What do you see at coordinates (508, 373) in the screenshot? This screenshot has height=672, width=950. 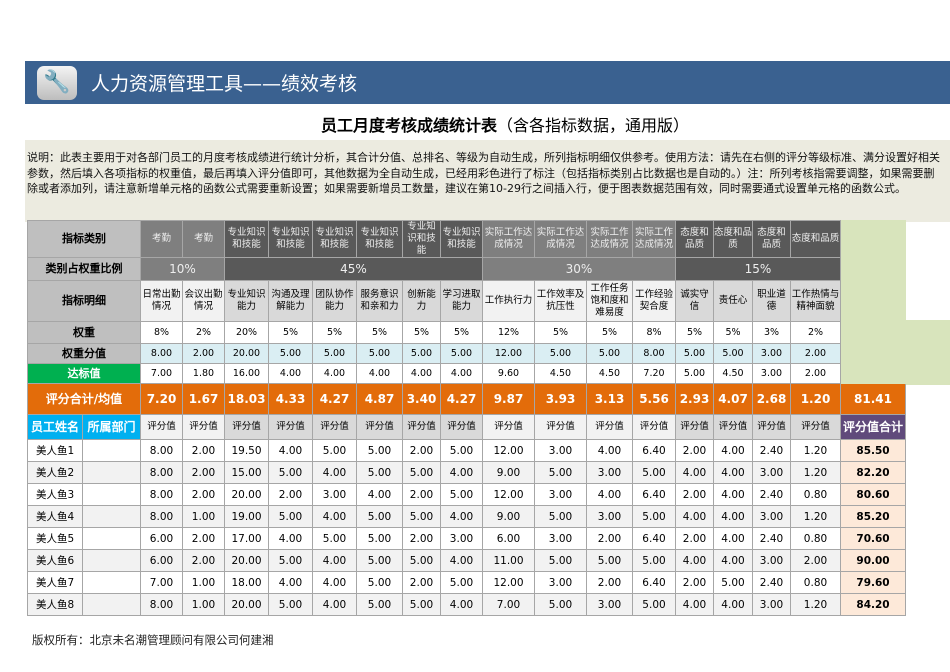 I see `target-cell: 9.60` at bounding box center [508, 373].